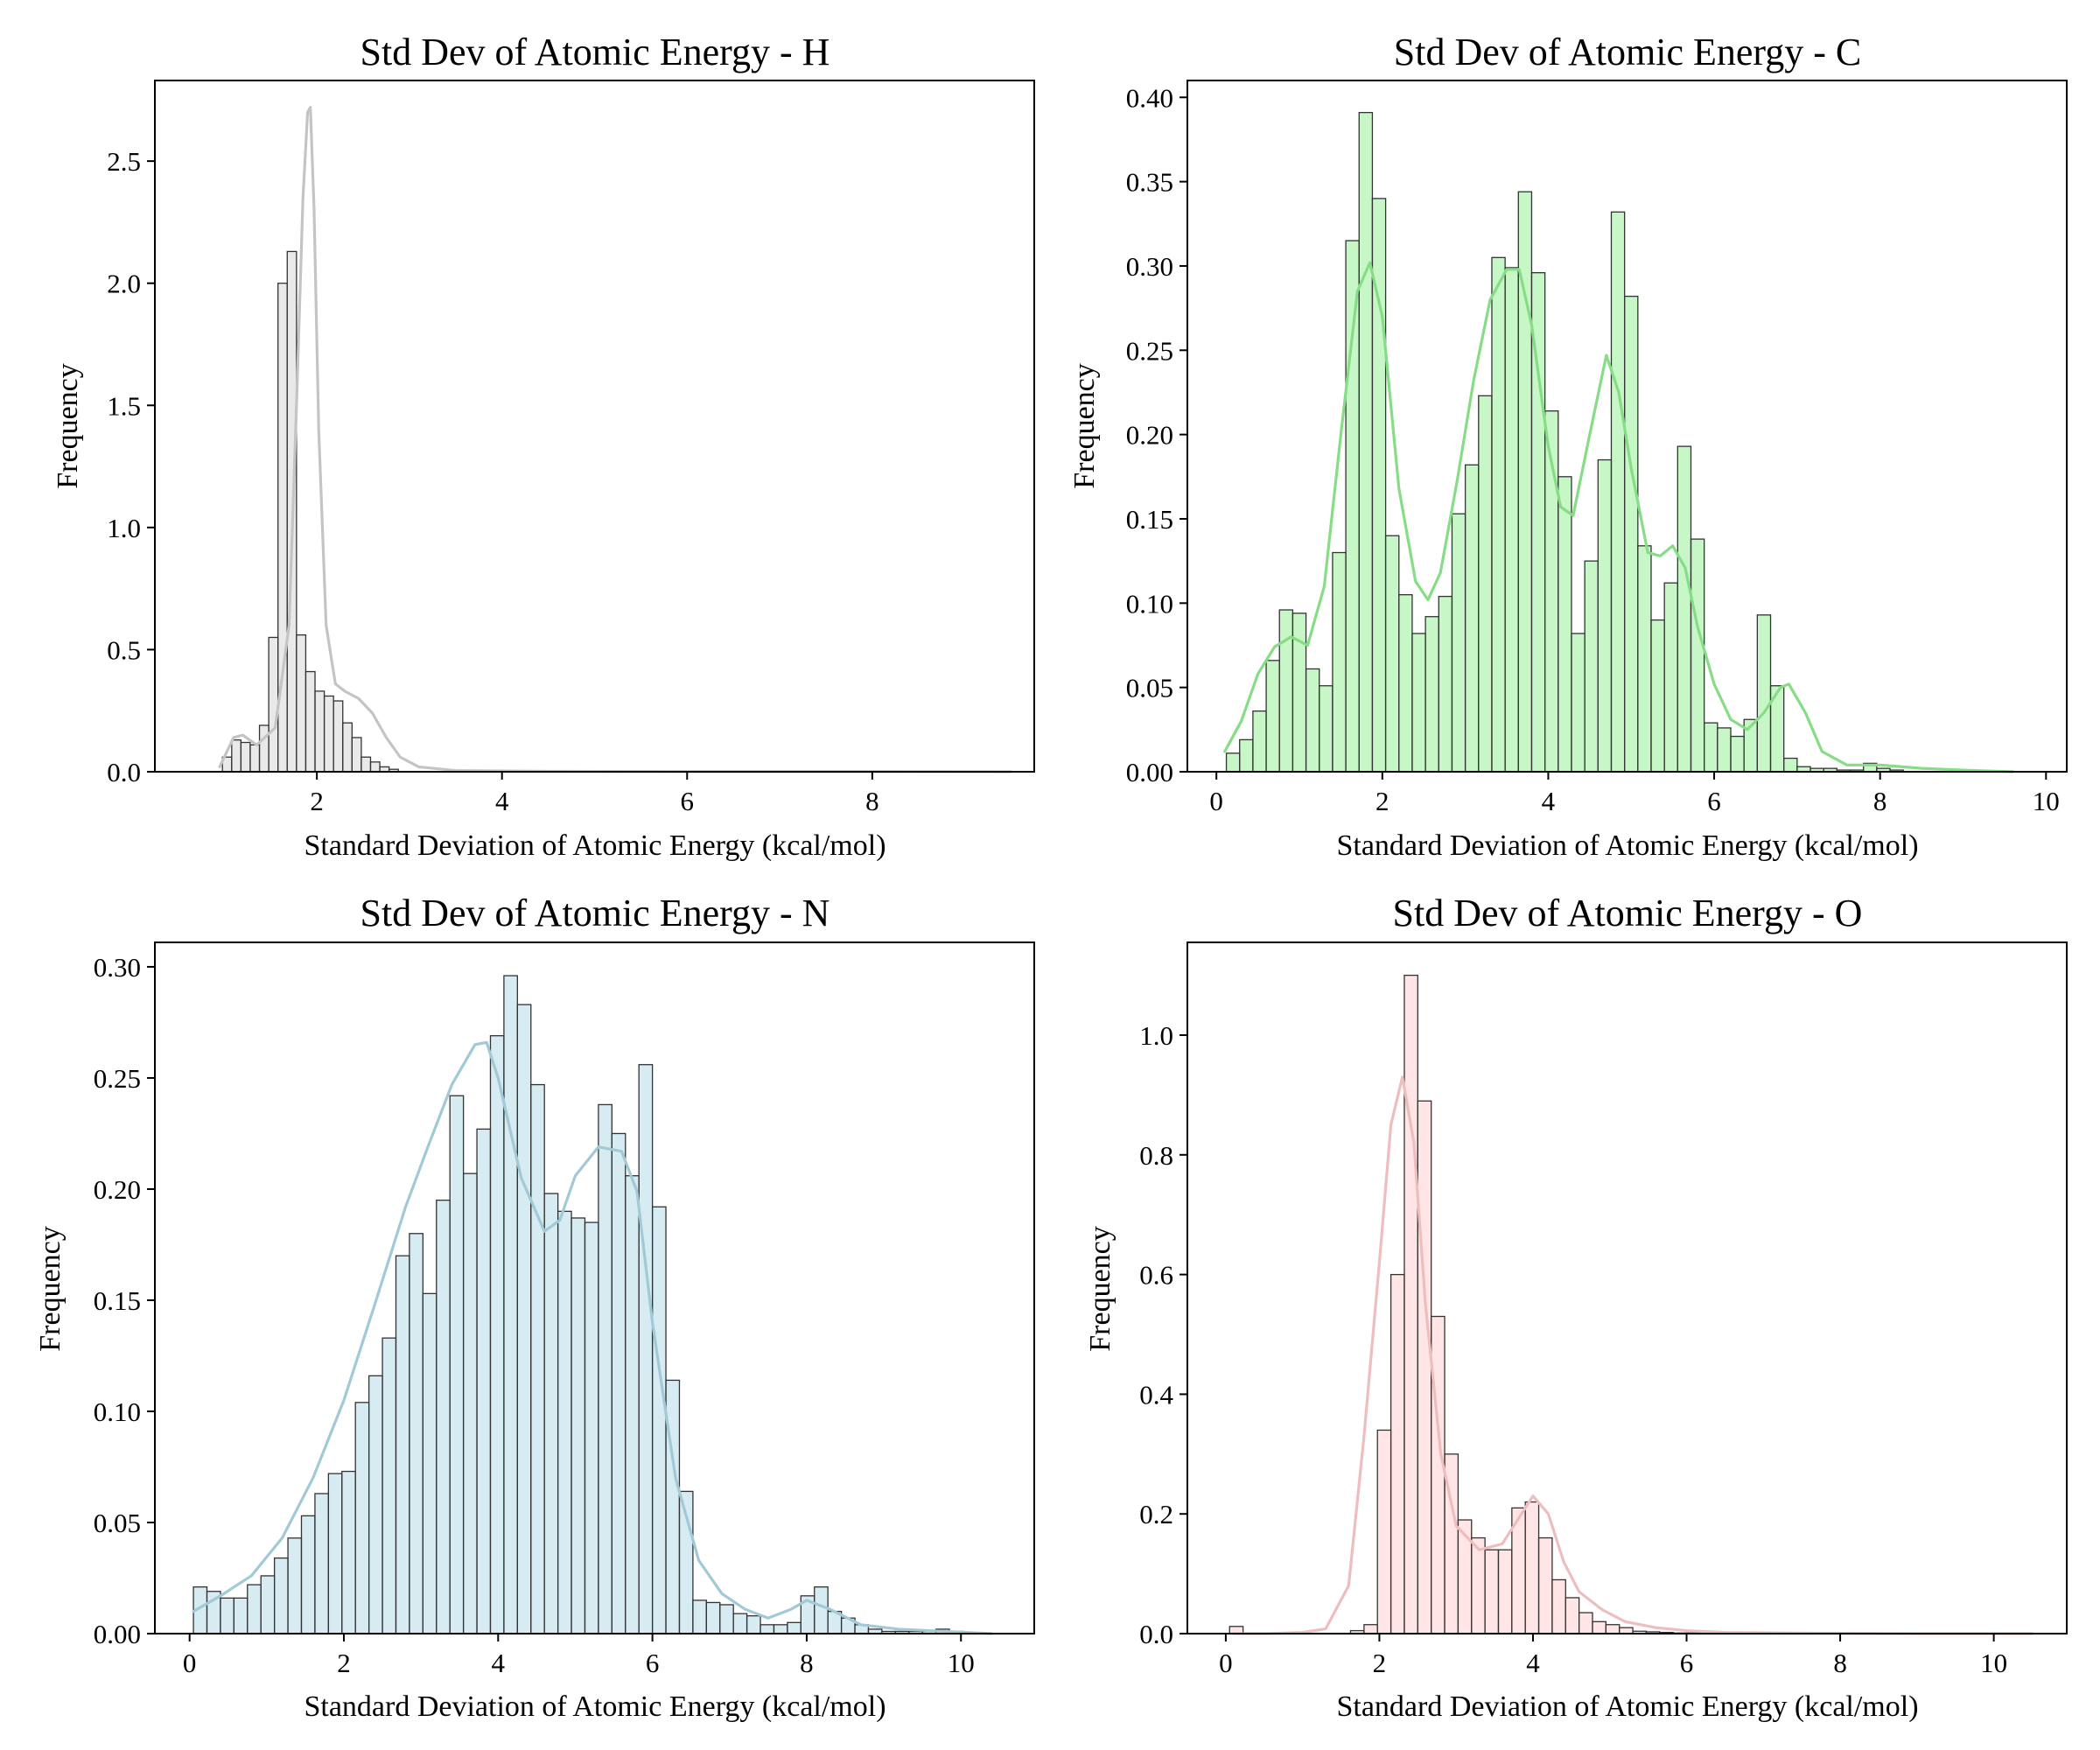  I want to click on x-tick-label: 10, so click(961, 1663).